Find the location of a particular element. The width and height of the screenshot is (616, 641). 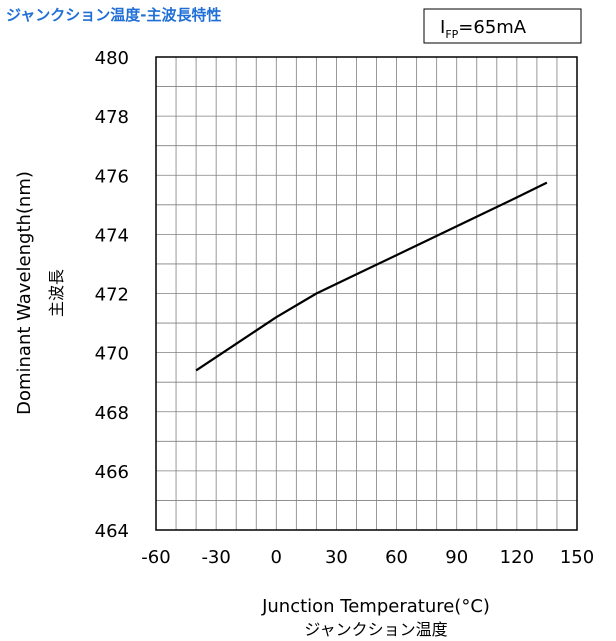

y-axis-ticks: 464 466 468 470 472 474 476 478 480 is located at coordinates (112, 295).